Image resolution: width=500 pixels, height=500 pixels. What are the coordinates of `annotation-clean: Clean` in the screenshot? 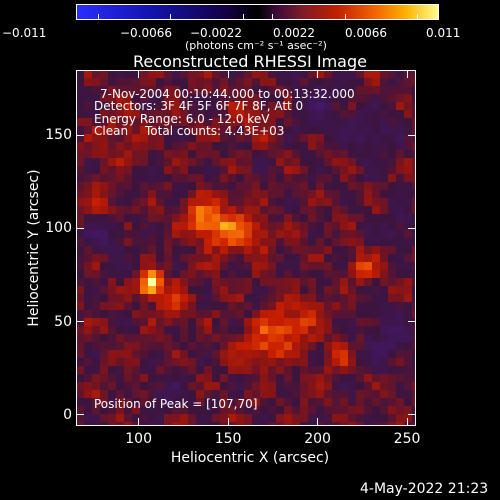 It's located at (111, 131).